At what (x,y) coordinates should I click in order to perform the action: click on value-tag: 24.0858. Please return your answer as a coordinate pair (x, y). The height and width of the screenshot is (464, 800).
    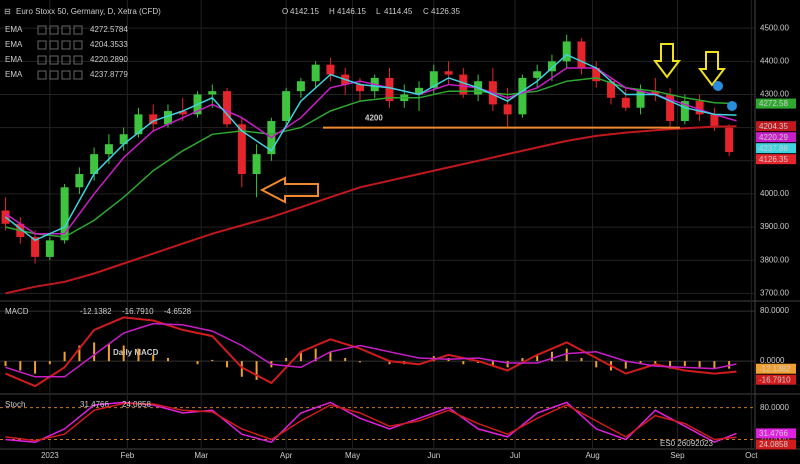
    Looking at the image, I should click on (773, 444).